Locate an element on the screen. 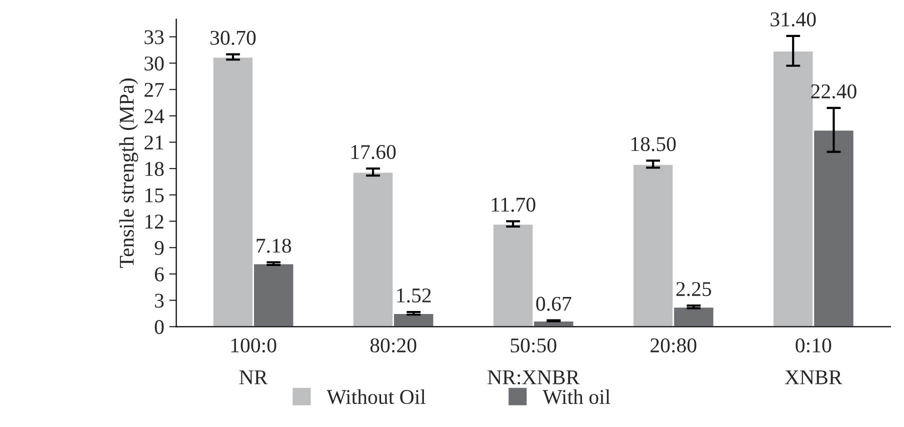  y-tick-label: 0 is located at coordinates (159, 327).